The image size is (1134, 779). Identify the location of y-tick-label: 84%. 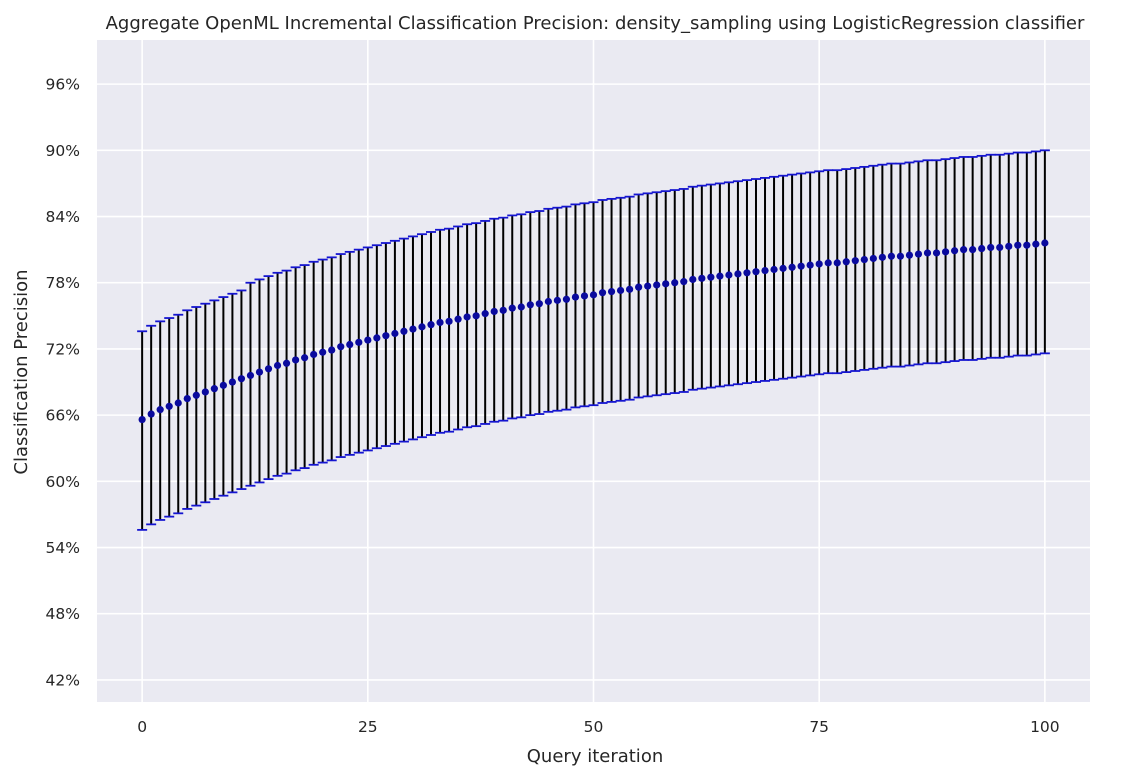
(63, 217).